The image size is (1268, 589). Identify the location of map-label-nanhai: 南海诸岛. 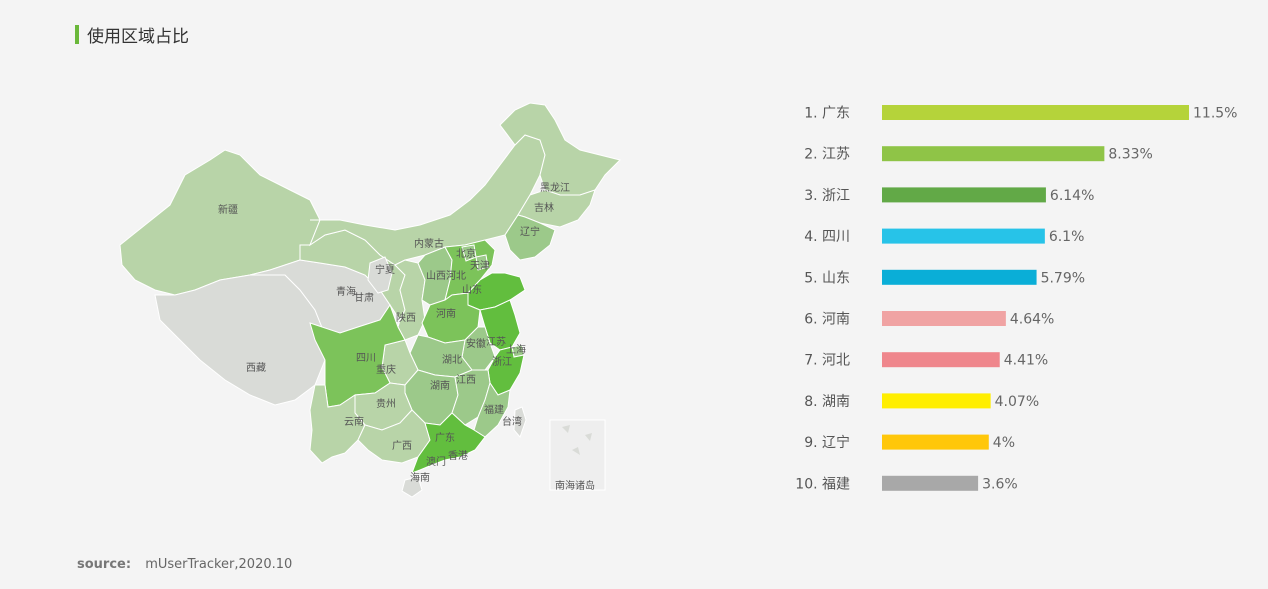
(575, 485).